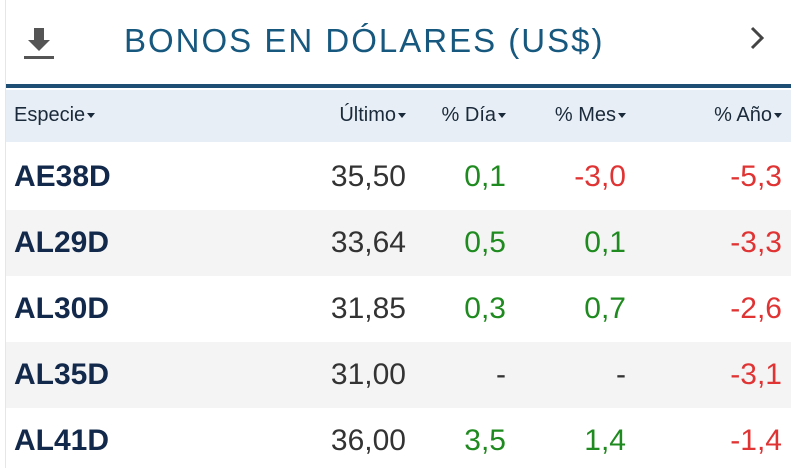 This screenshot has height=474, width=800. What do you see at coordinates (368, 374) in the screenshot?
I see `table-cell: 31,00` at bounding box center [368, 374].